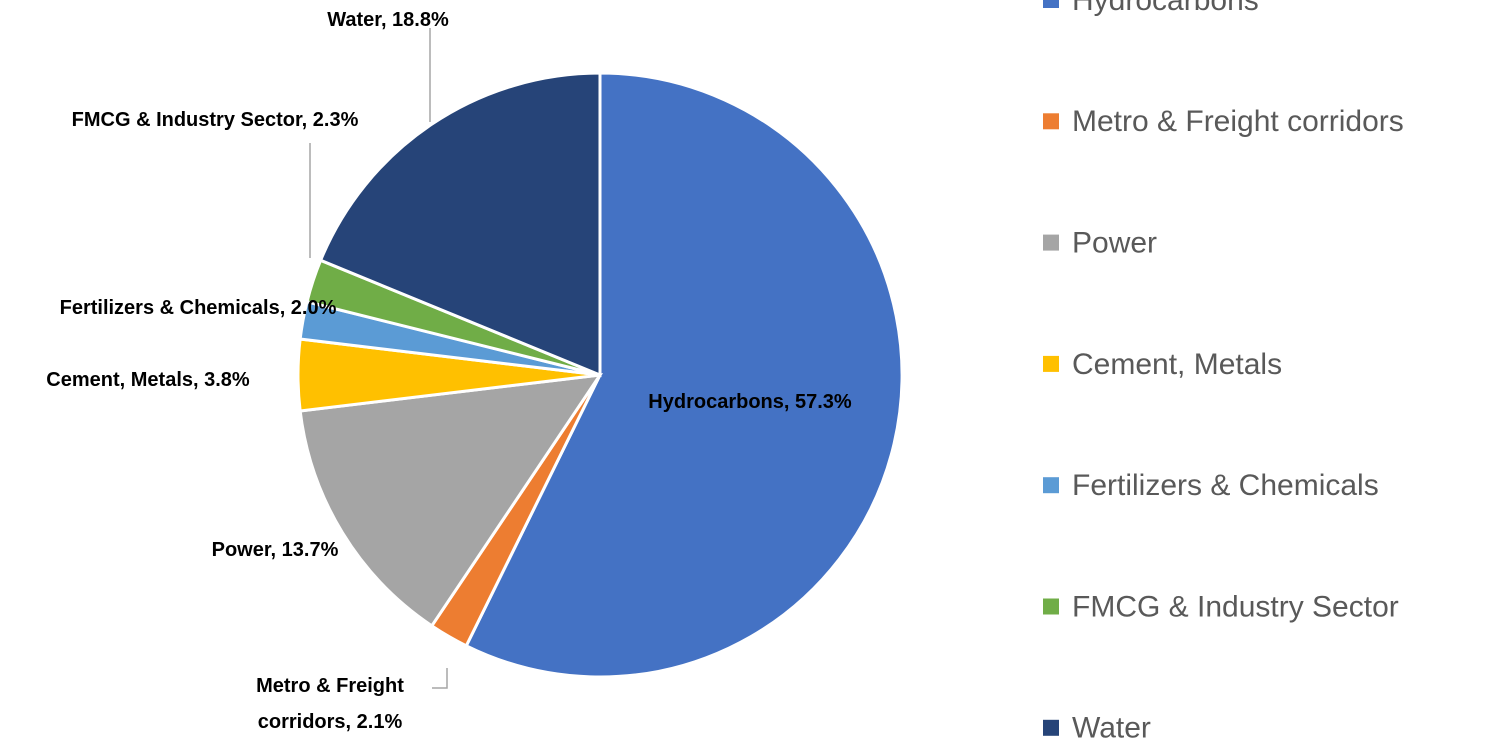 The height and width of the screenshot is (742, 1488). What do you see at coordinates (148, 380) in the screenshot?
I see `data-label: Cement, Metals, 3.8%` at bounding box center [148, 380].